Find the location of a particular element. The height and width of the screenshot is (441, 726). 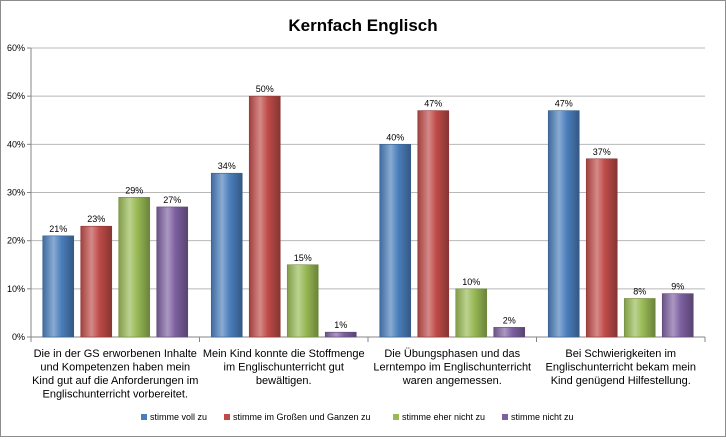

legend-item: stimme nicht zu is located at coordinates (538, 417).